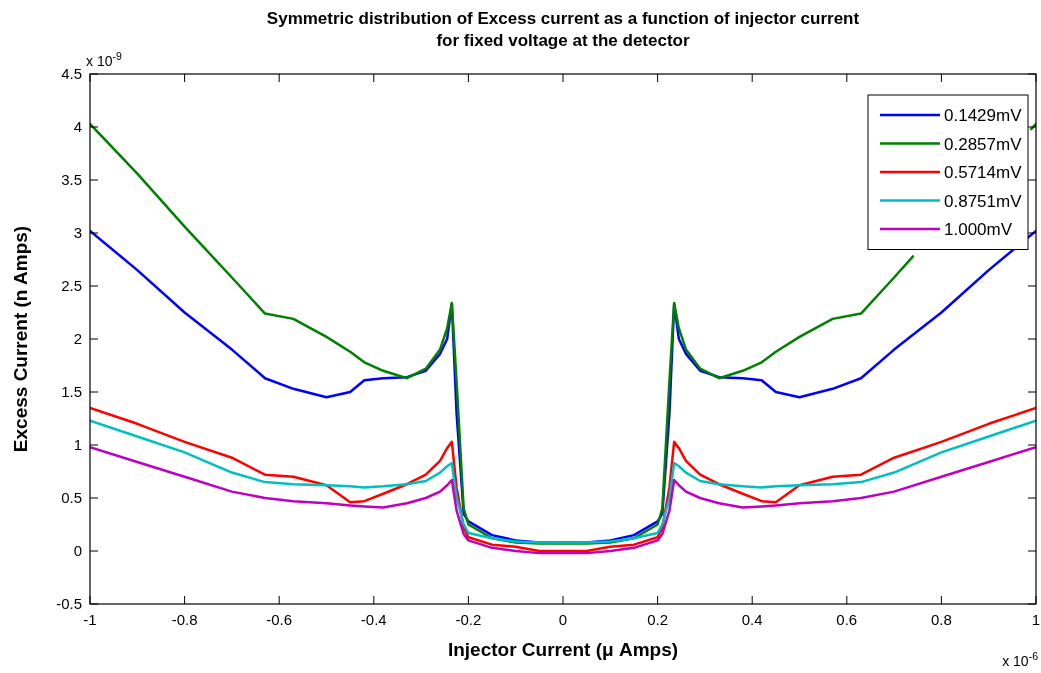 The image size is (1041, 673). What do you see at coordinates (77, 444) in the screenshot?
I see `y-tick-label: 1` at bounding box center [77, 444].